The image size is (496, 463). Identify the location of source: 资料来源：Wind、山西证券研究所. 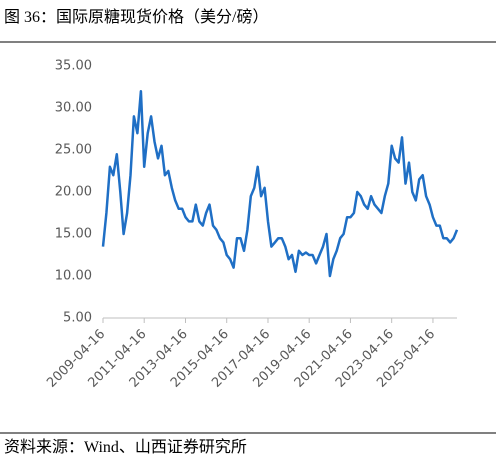
(125, 447).